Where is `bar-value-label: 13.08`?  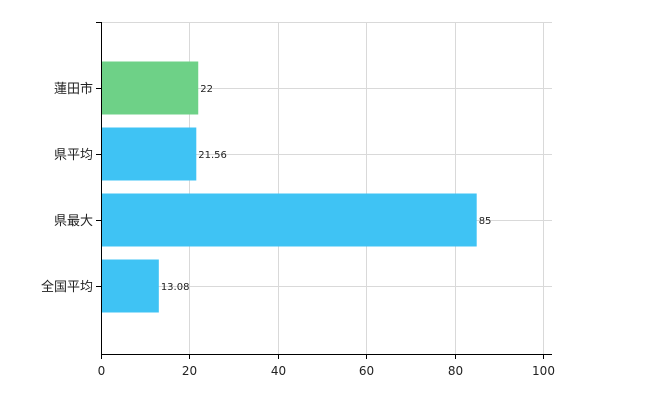
bar-value-label: 13.08 is located at coordinates (175, 287).